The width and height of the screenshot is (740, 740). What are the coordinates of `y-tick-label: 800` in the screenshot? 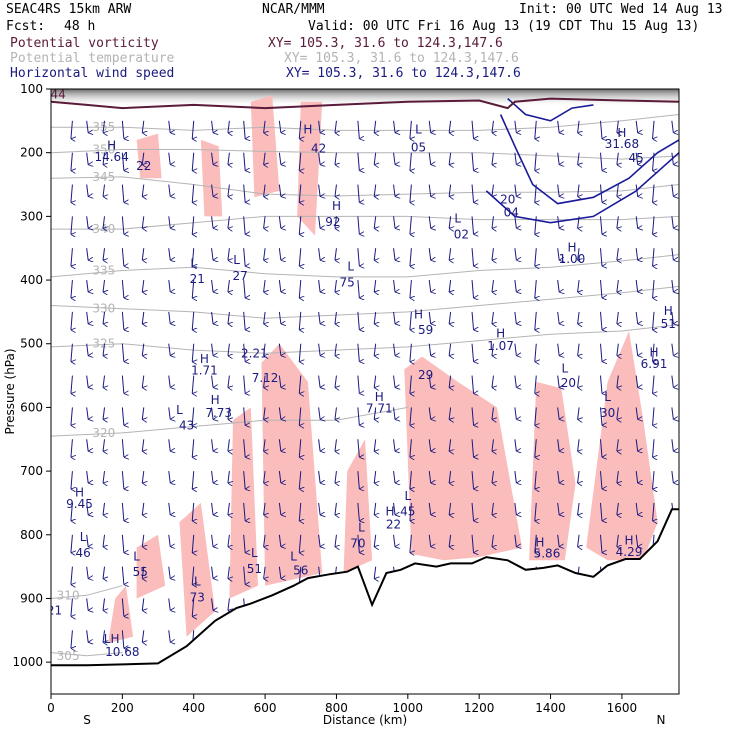 It's located at (31, 535).